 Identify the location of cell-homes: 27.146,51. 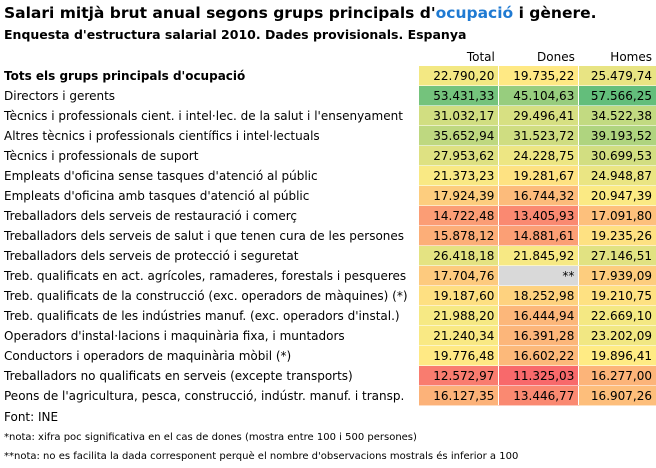
(617, 255).